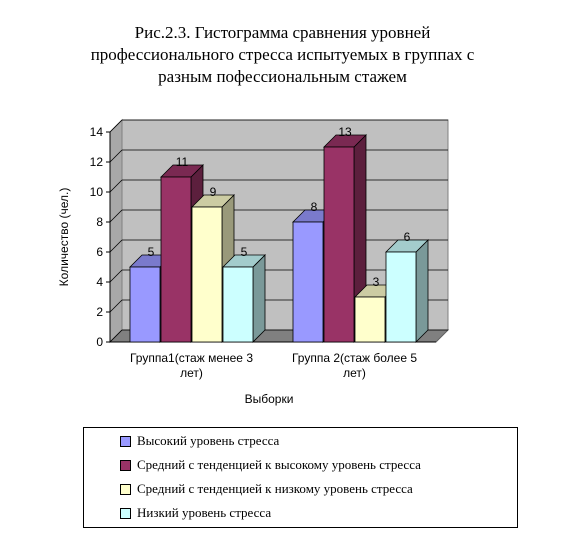  What do you see at coordinates (97, 192) in the screenshot?
I see `y-tick-label: 10` at bounding box center [97, 192].